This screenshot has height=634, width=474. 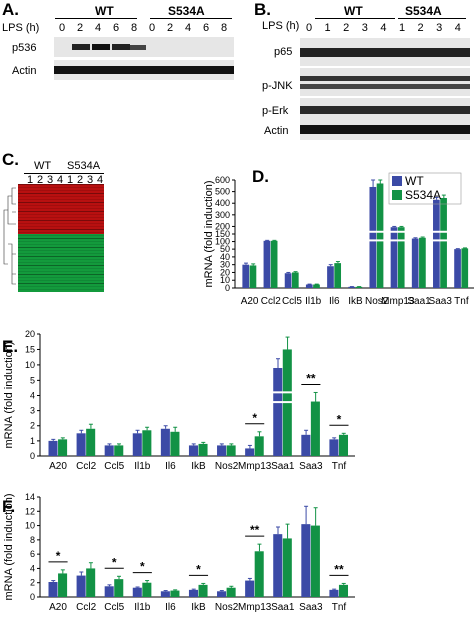 I want to click on panel-a-mut-label: S534A, so click(x=186, y=11).